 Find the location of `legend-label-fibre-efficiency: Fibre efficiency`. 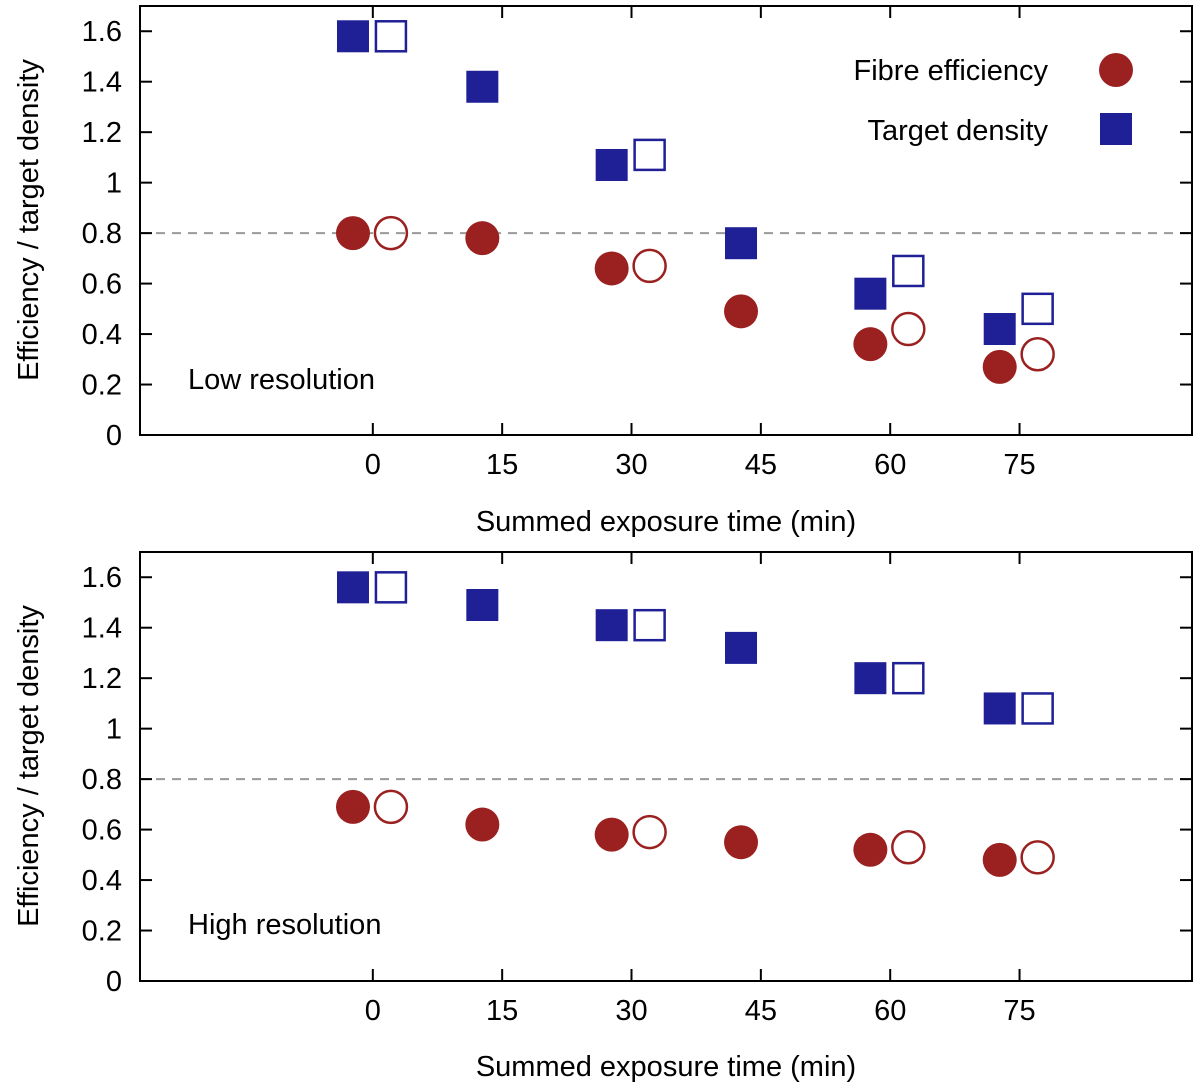

legend-label-fibre-efficiency: Fibre efficiency is located at coordinates (951, 71).